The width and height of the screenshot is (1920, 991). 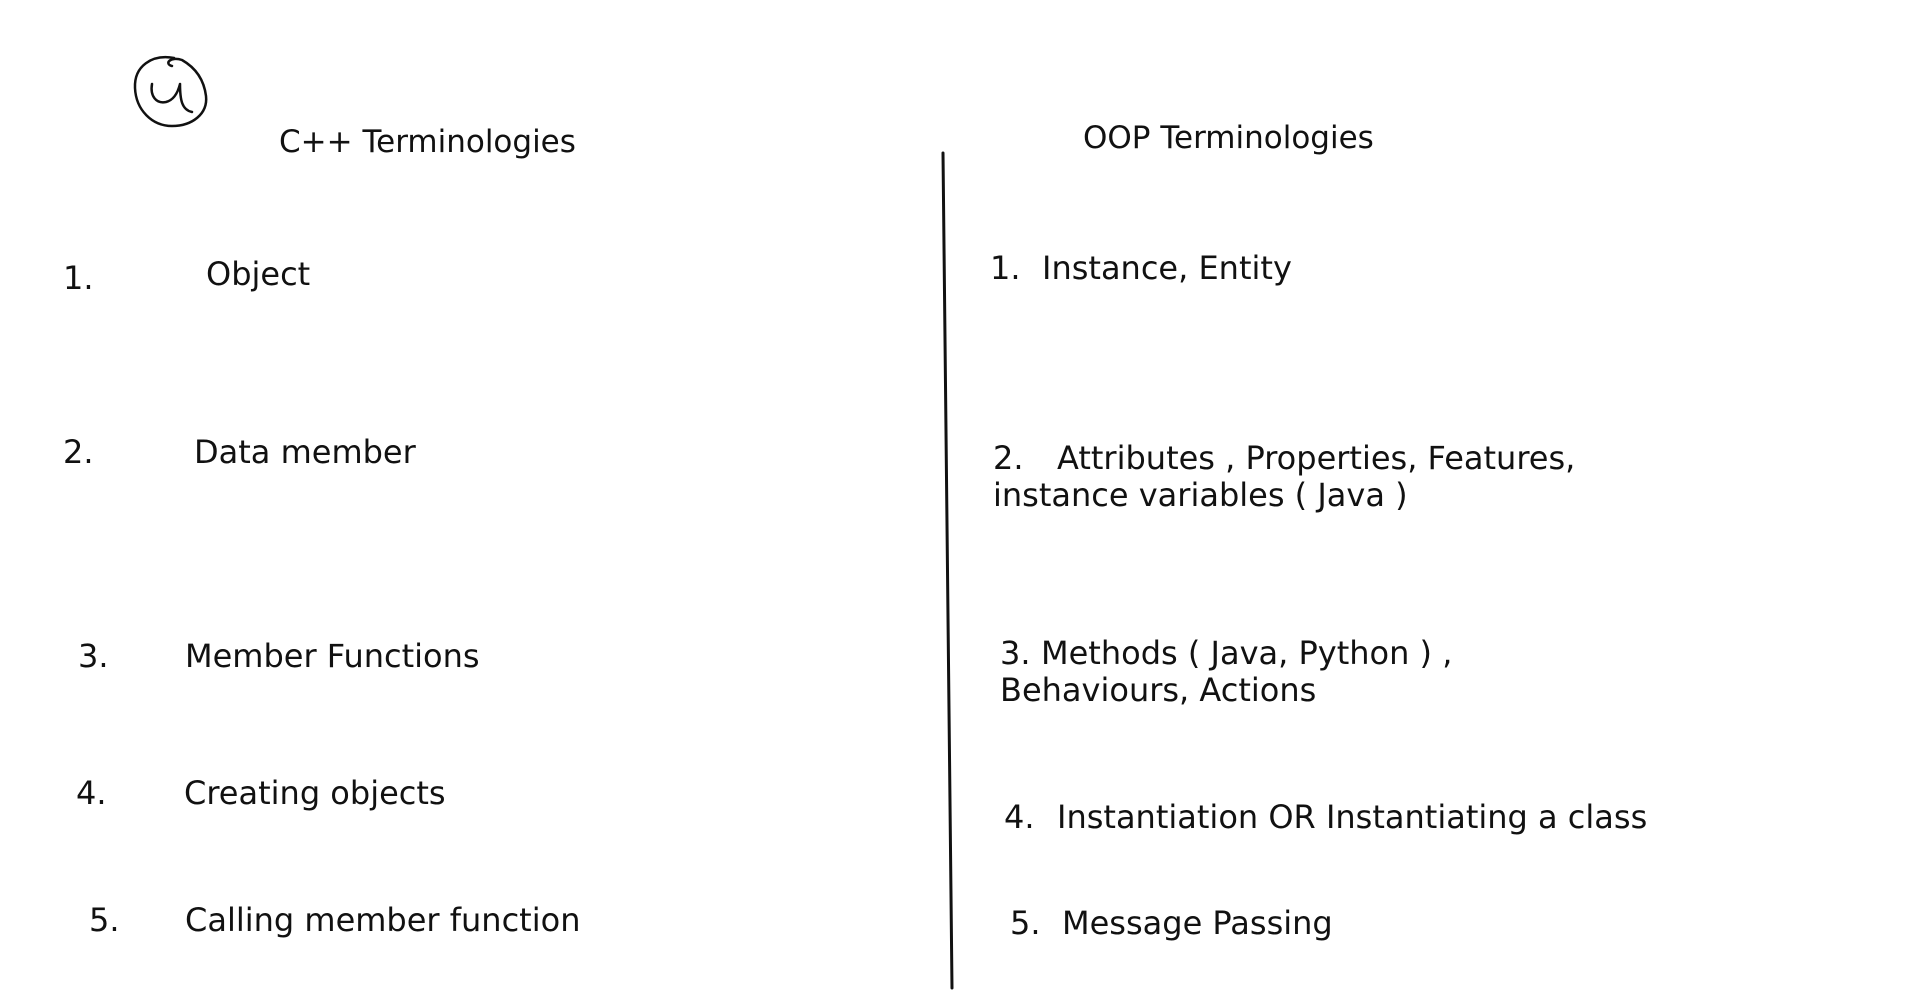 I want to click on oop-item-number: 4., so click(x=1019, y=817).